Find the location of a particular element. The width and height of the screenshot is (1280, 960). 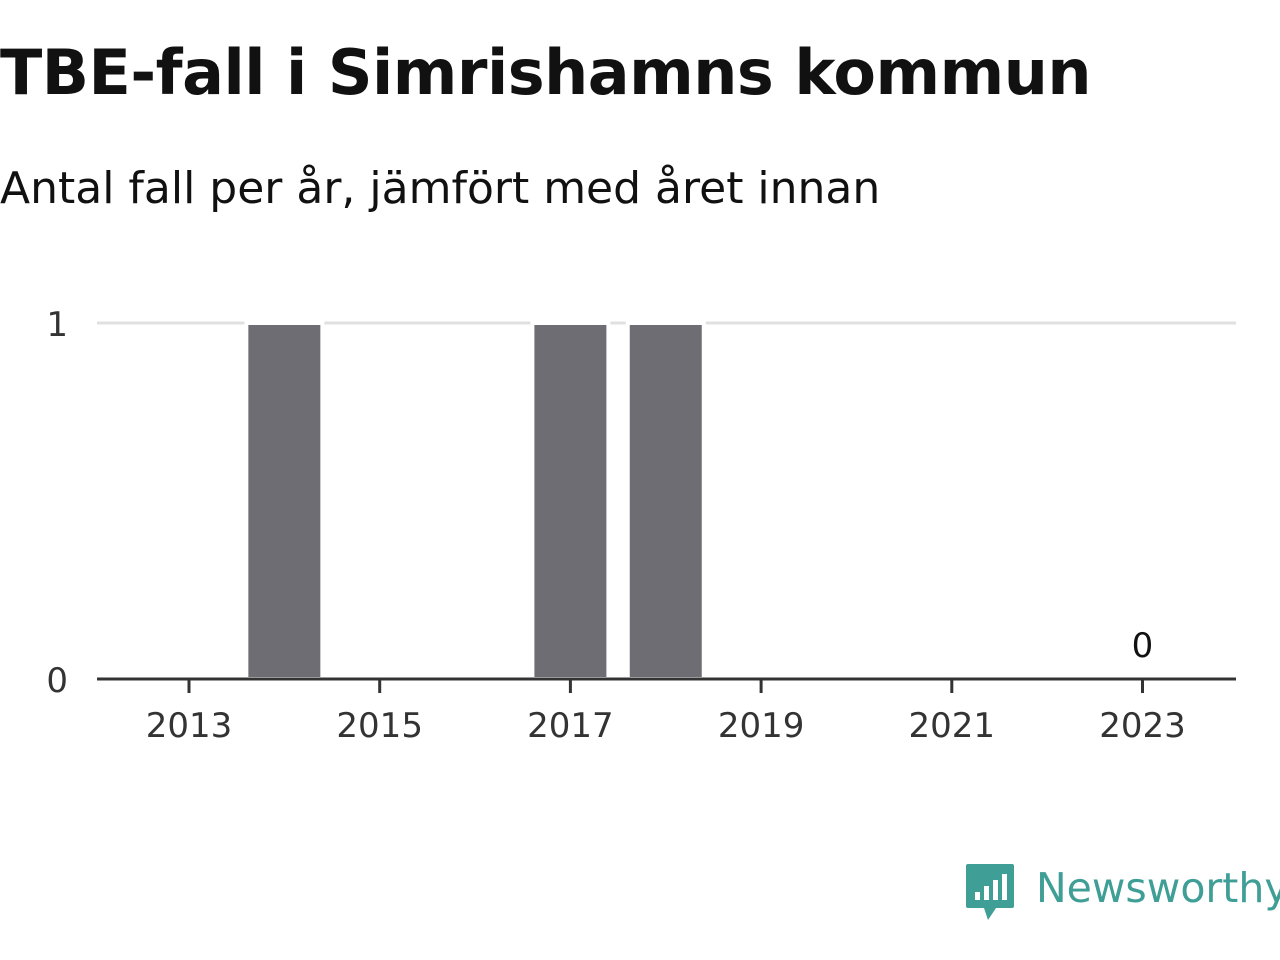

y-tick-label-1: 1 is located at coordinates (57, 325).